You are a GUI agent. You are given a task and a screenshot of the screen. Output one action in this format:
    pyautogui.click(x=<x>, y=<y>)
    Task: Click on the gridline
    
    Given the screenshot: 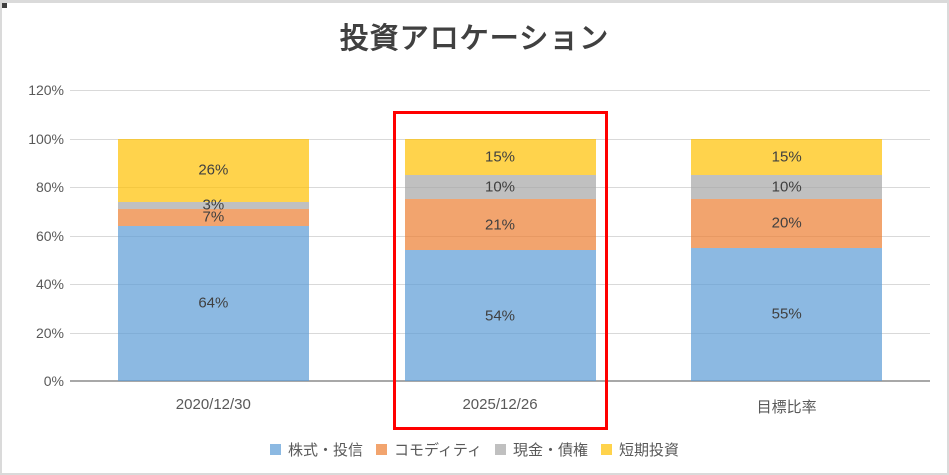 What is the action you would take?
    pyautogui.click(x=500, y=90)
    